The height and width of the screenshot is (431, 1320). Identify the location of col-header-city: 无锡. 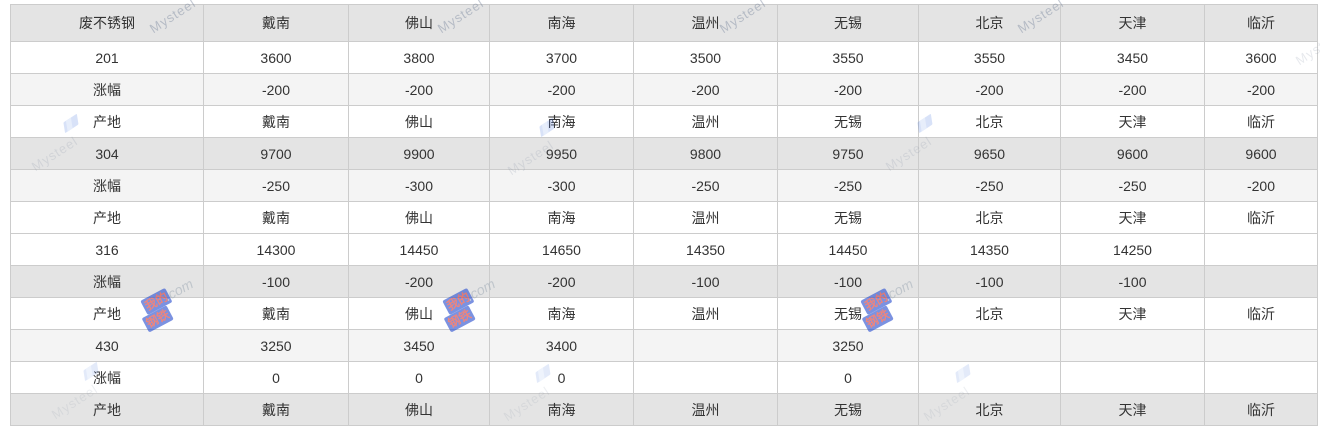
(848, 23).